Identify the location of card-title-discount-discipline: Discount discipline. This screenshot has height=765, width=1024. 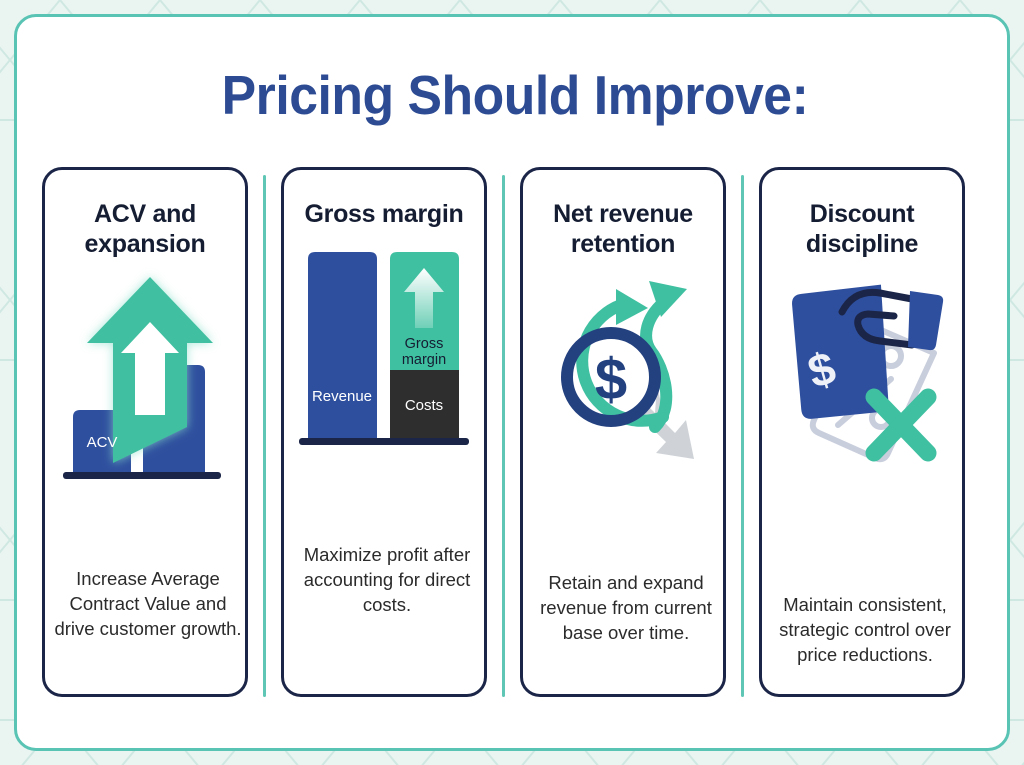
(862, 229).